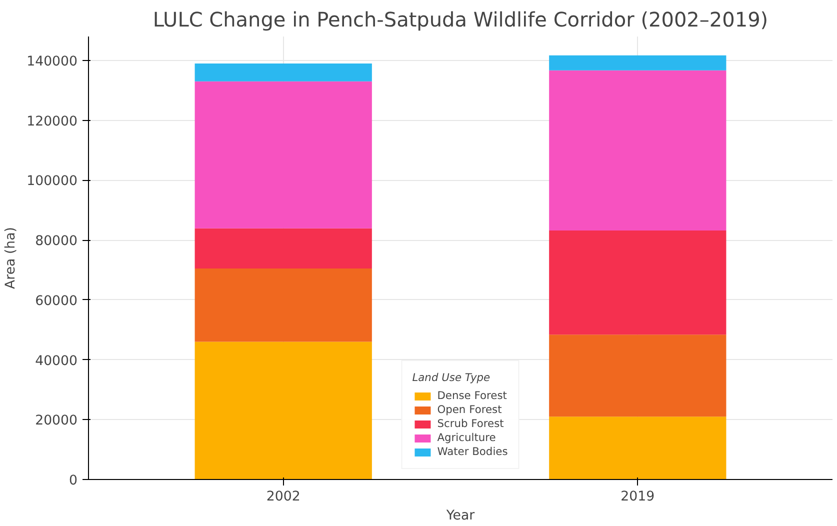  Describe the element at coordinates (56, 301) in the screenshot. I see `y-tick-label: 60000` at that location.